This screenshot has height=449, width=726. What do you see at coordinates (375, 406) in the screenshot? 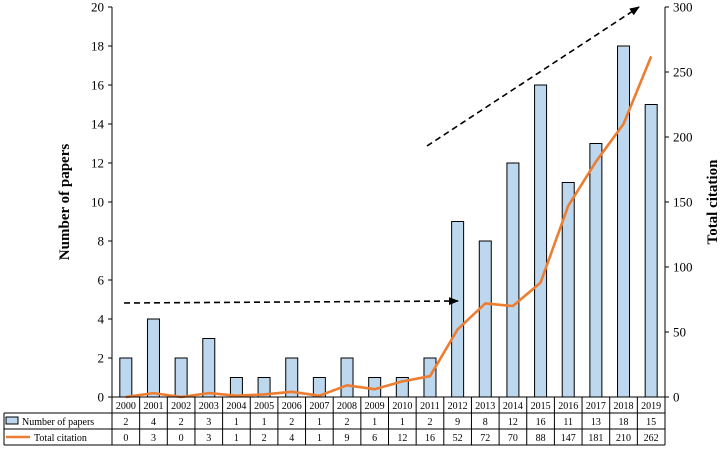
I see `x-tick-label: 2009` at bounding box center [375, 406].